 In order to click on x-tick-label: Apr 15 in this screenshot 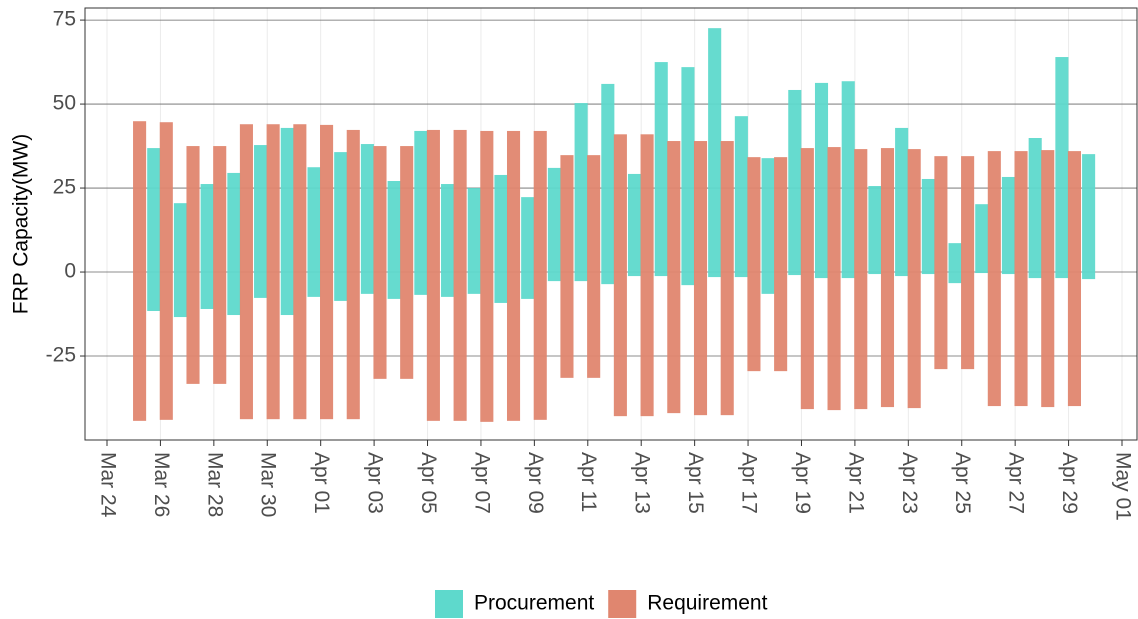, I will do `click(695, 483)`.